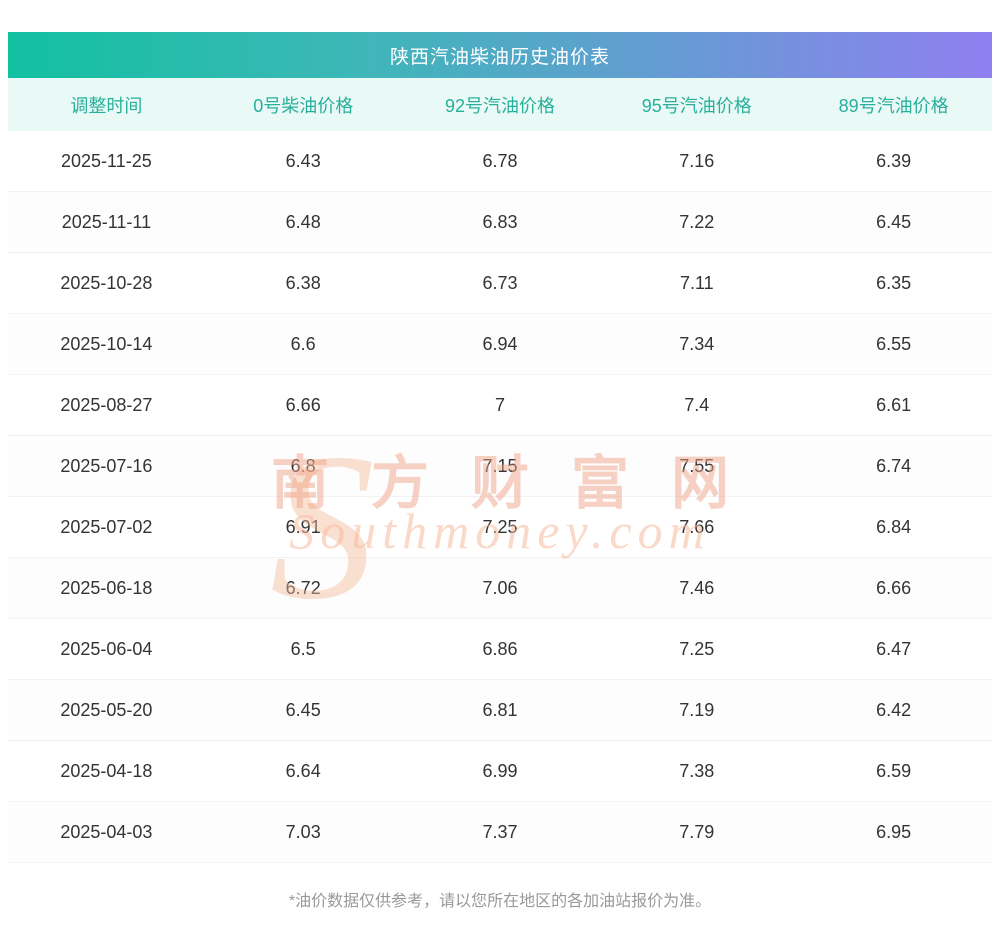  I want to click on price-cell: 7.06, so click(500, 587).